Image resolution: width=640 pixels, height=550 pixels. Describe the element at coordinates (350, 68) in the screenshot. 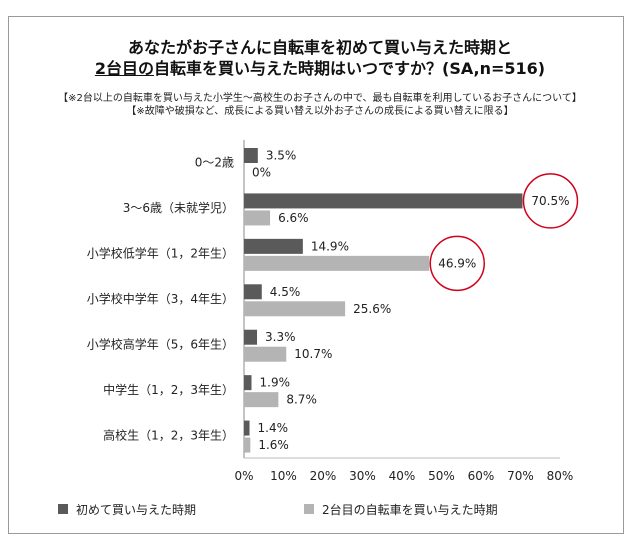

I see `chart-title-rest: 自転車を買い与えた時期はいつですか？(SA,n=516)` at that location.